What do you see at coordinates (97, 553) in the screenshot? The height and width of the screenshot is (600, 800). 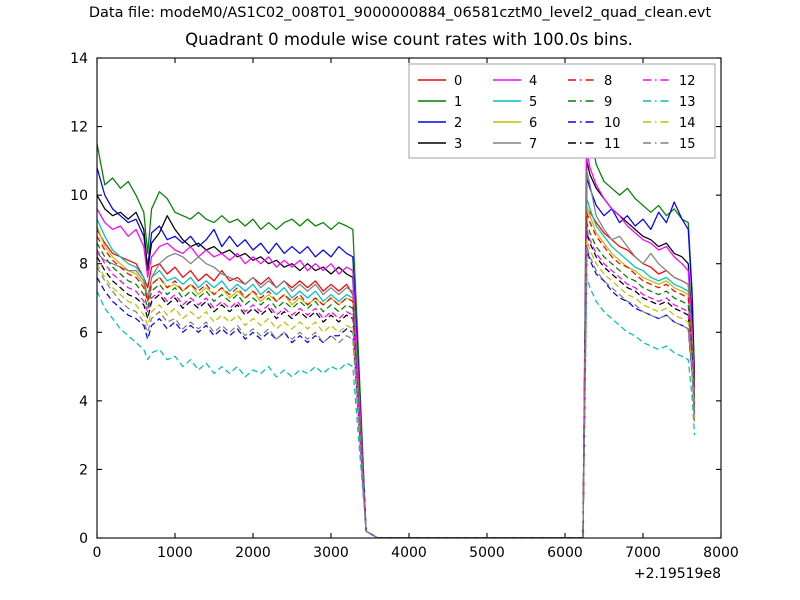 I see `x-tick-label: 0` at bounding box center [97, 553].